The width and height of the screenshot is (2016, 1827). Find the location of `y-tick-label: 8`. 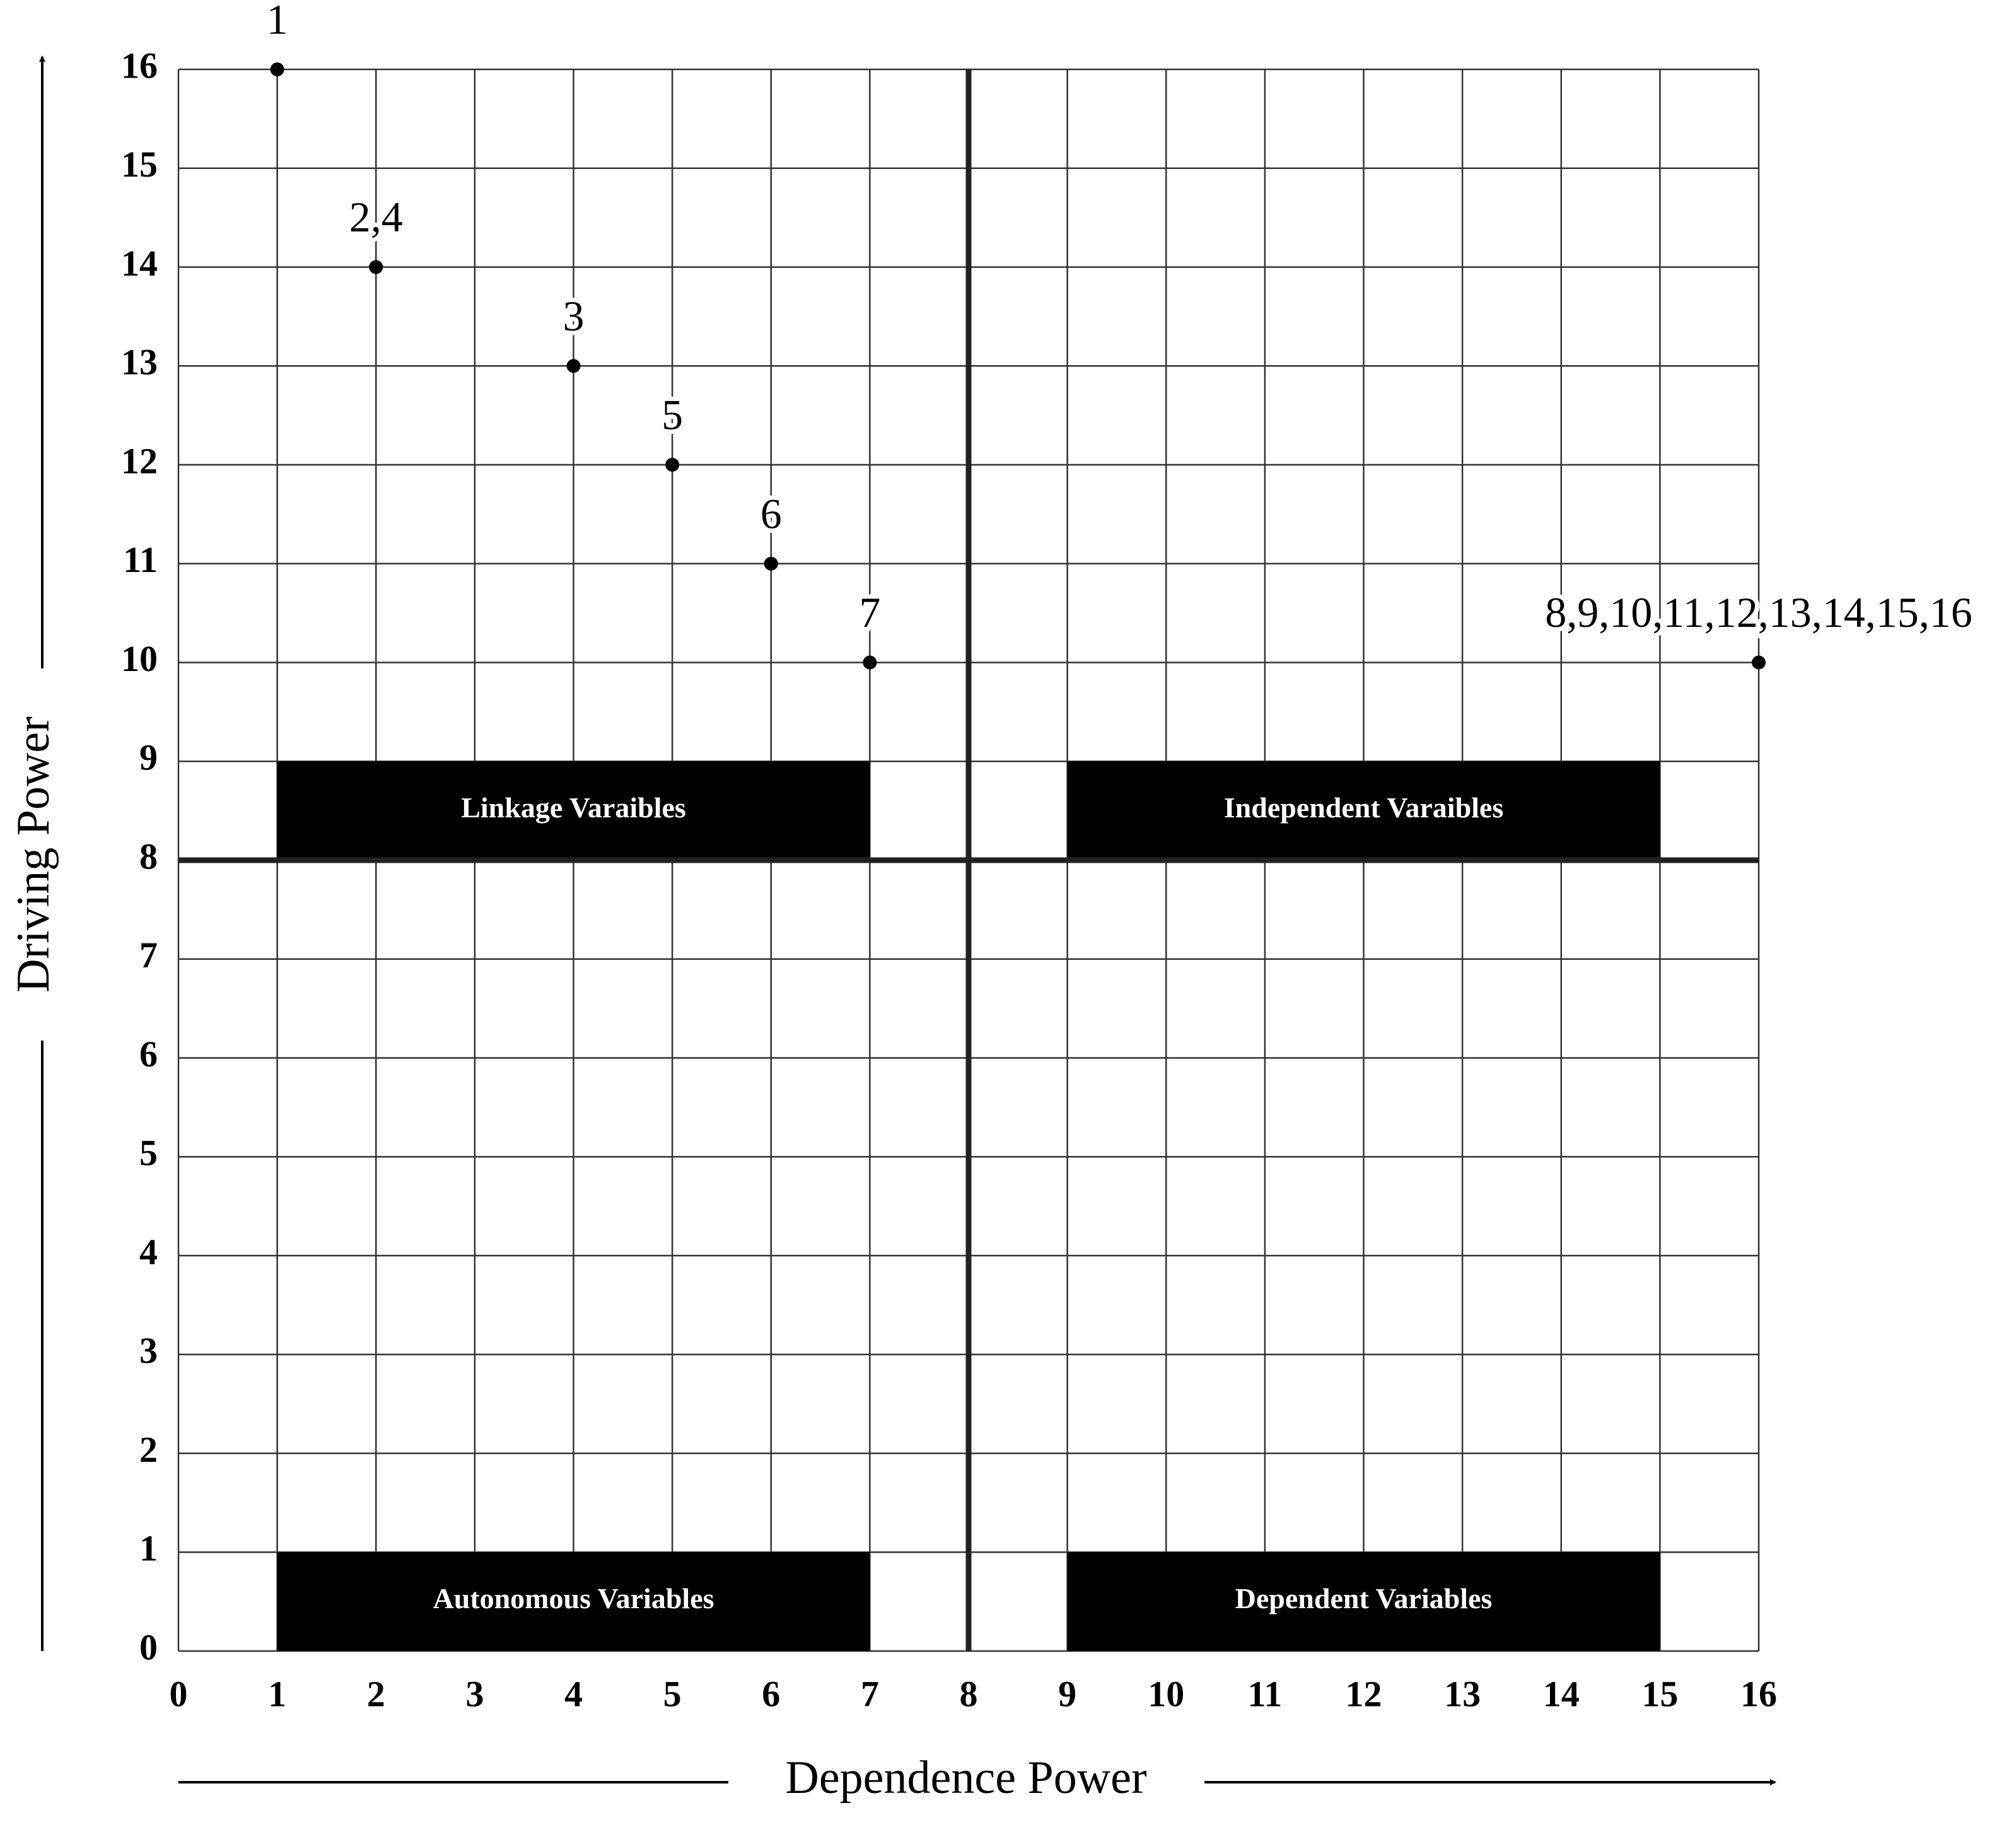

y-tick-label: 8 is located at coordinates (149, 856).